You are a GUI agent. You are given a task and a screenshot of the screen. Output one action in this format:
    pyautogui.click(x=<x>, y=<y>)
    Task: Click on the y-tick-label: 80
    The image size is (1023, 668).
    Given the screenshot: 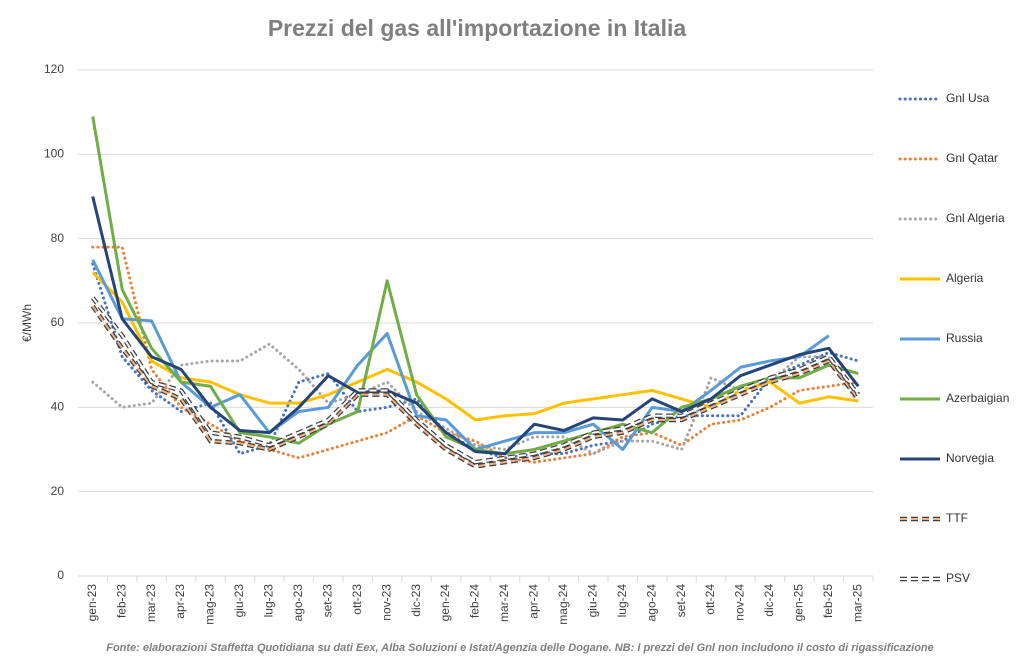 What is the action you would take?
    pyautogui.click(x=58, y=238)
    